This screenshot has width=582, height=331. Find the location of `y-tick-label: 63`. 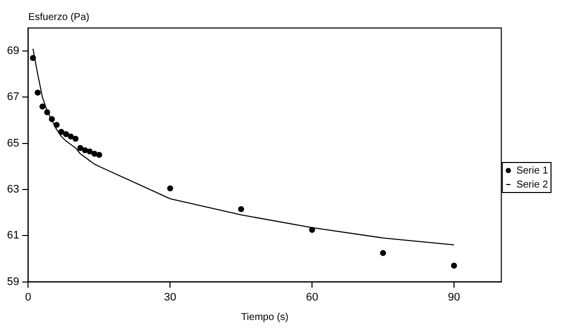

y-tick-label: 63 is located at coordinates (13, 190).